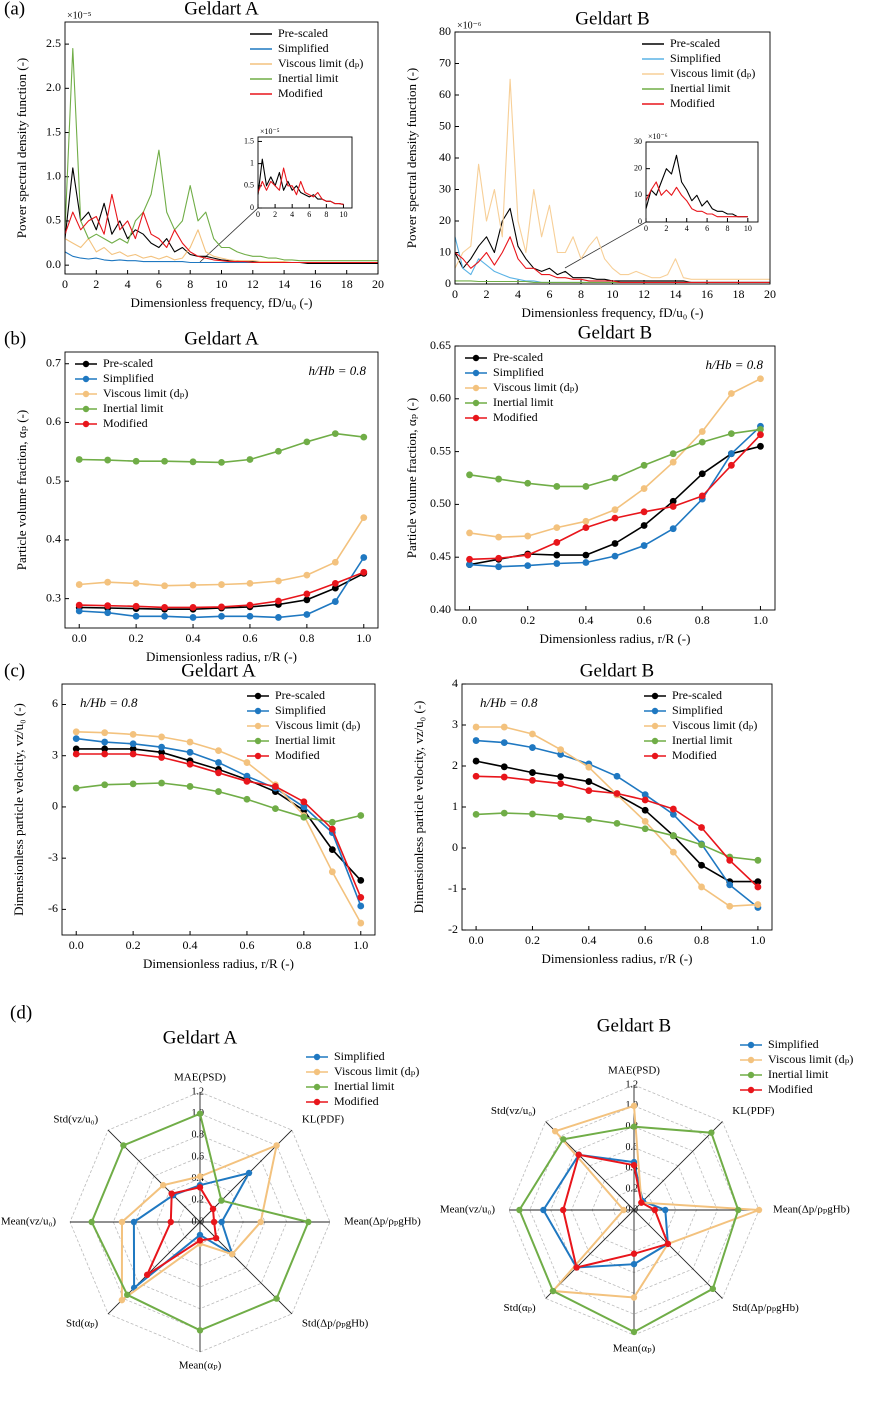  Describe the element at coordinates (253, 284) in the screenshot. I see `x-tick-label: 12` at that location.